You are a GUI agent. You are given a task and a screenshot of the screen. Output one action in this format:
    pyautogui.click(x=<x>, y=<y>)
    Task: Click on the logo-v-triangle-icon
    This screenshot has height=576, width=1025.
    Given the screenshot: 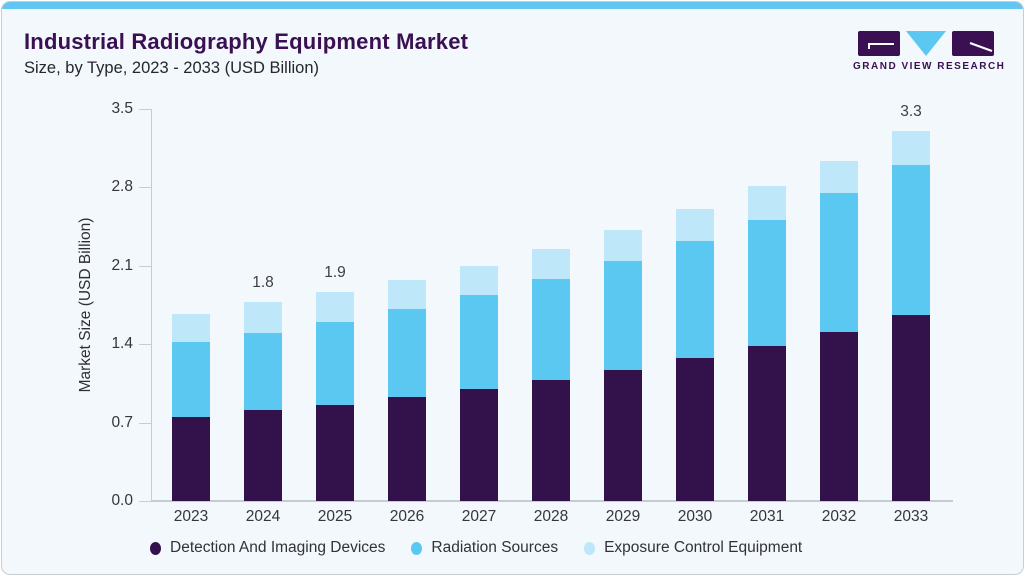 What is the action you would take?
    pyautogui.click(x=926, y=43)
    